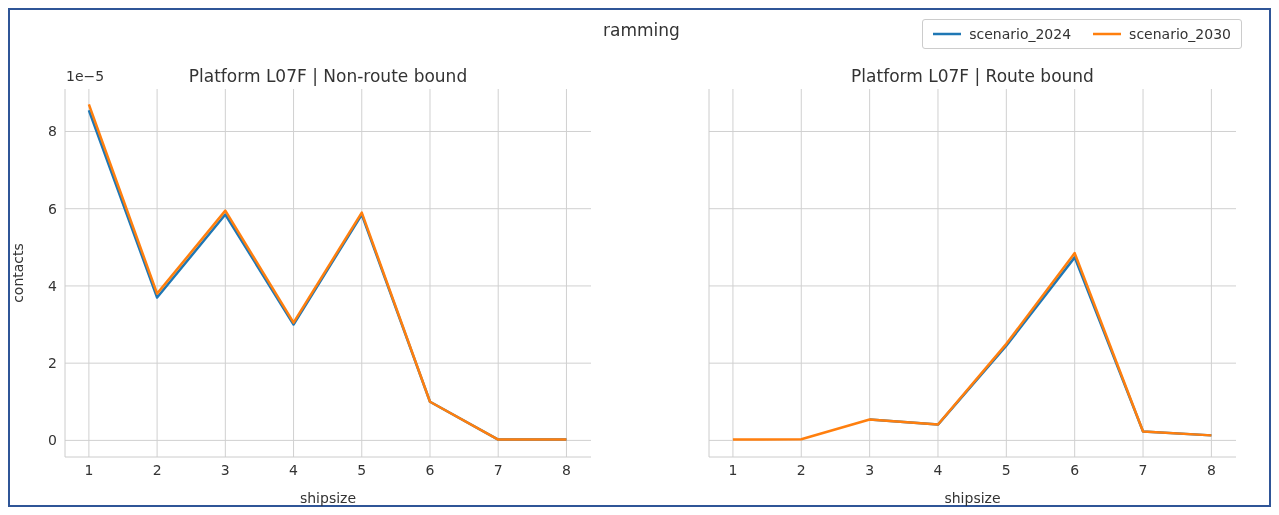 Image resolution: width=1279 pixels, height=515 pixels. I want to click on text: ramming, so click(641, 30).